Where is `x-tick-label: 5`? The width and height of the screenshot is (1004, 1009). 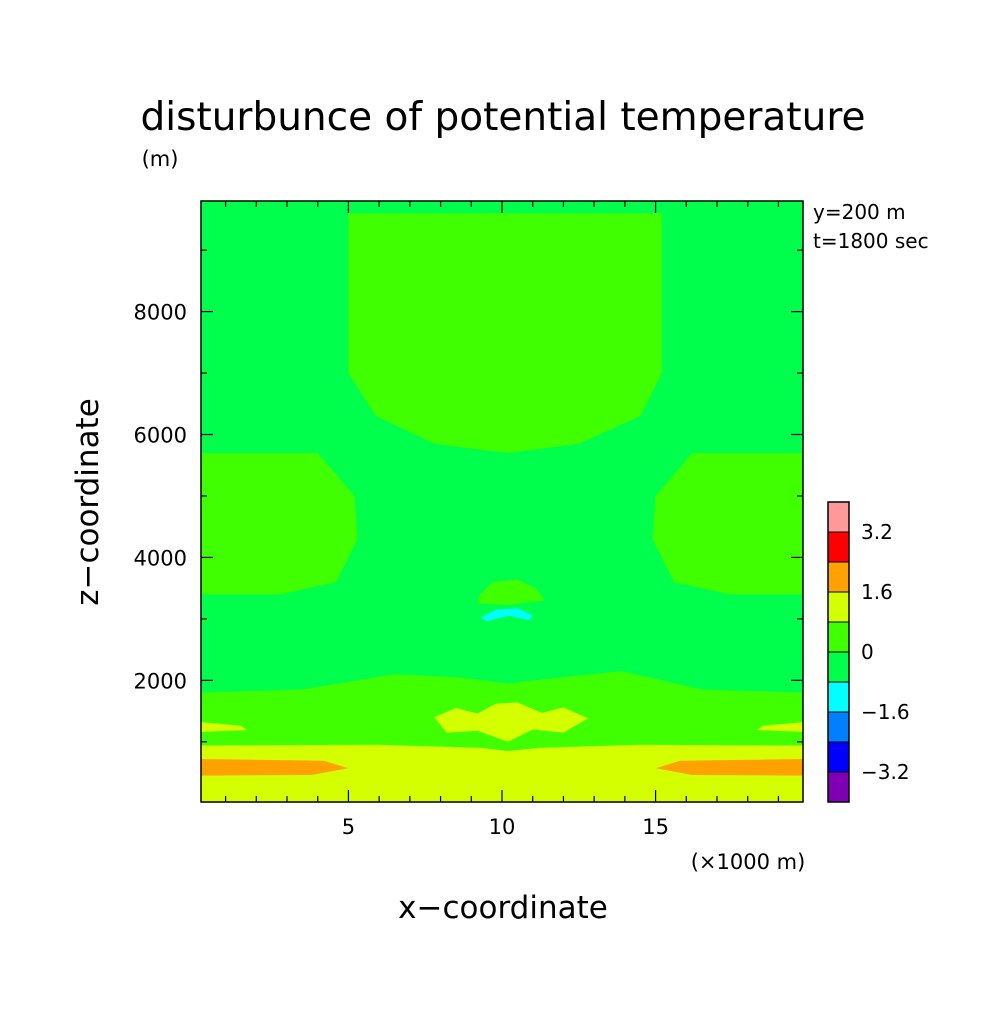 x-tick-label: 5 is located at coordinates (348, 827).